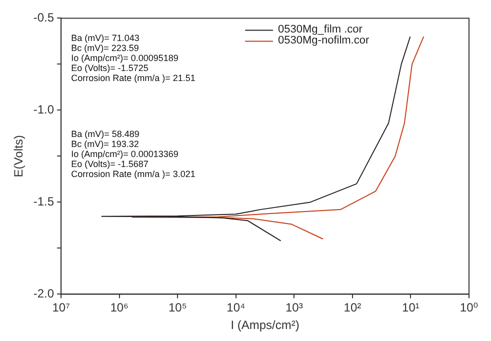  What do you see at coordinates (124, 154) in the screenshot?
I see `annotation: Io (Amp/cm²)= 0.00013369` at bounding box center [124, 154].